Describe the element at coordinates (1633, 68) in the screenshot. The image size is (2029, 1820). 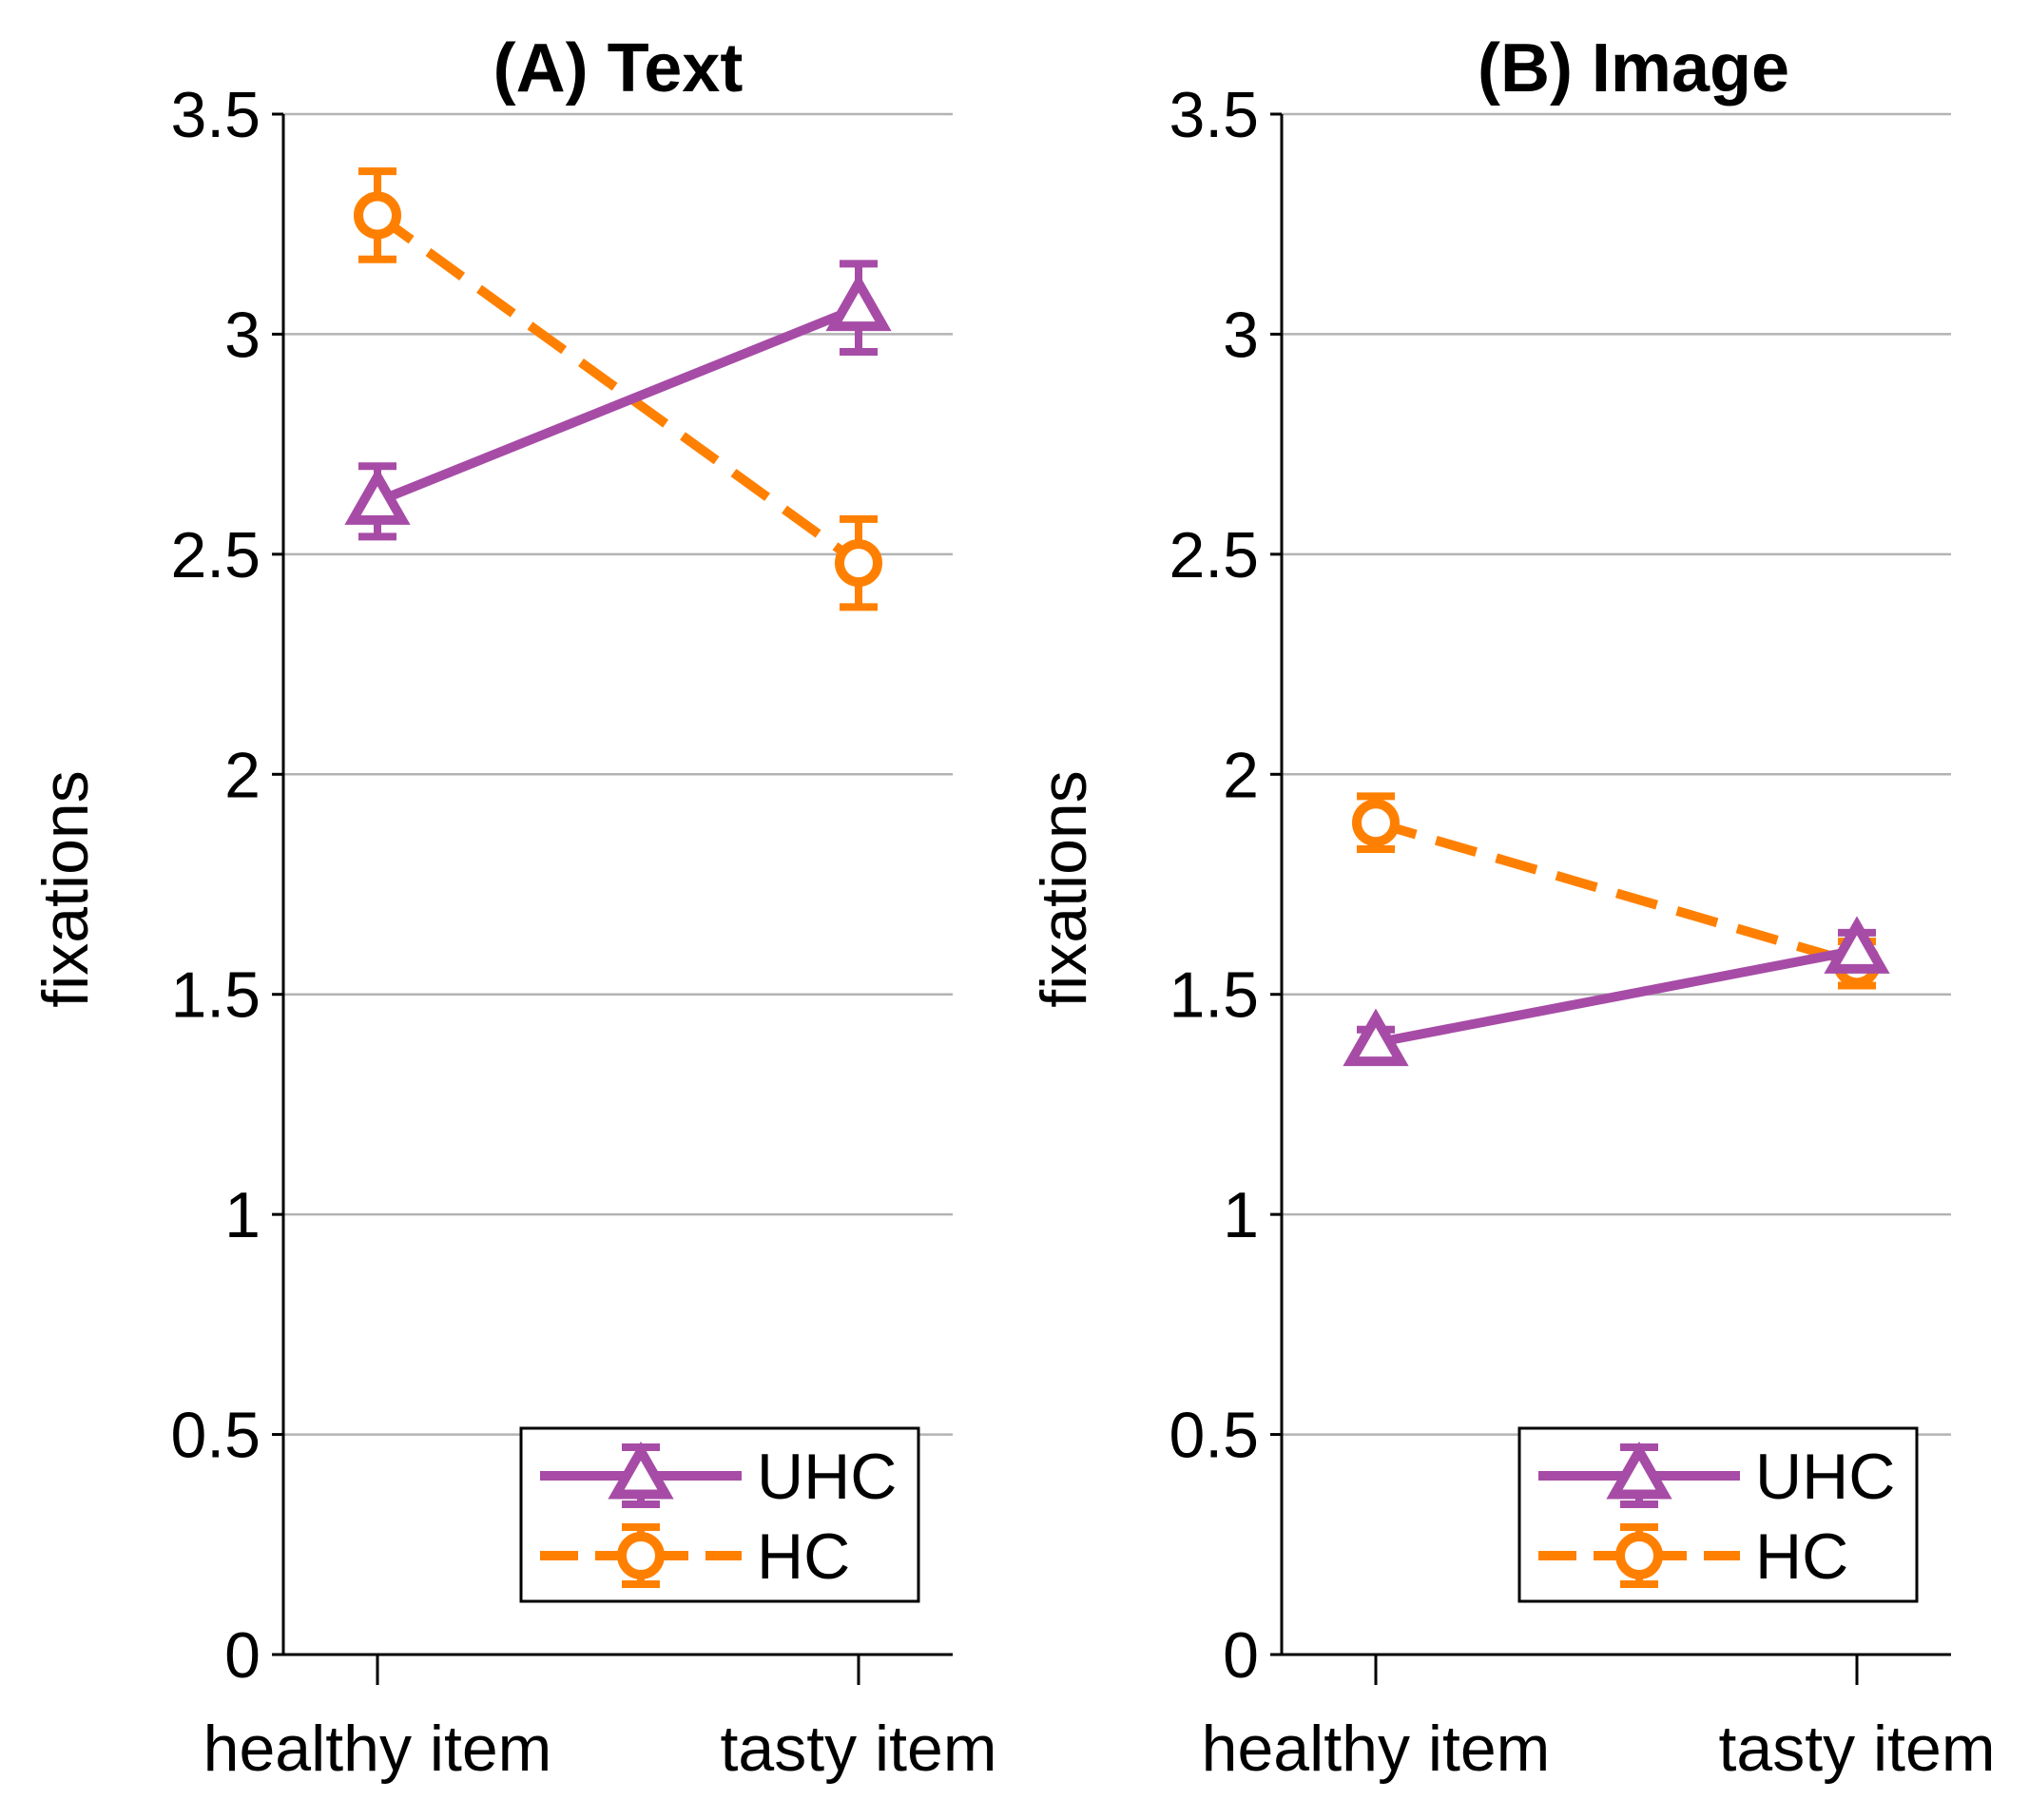
I see `chart-title: (B) Image` at that location.